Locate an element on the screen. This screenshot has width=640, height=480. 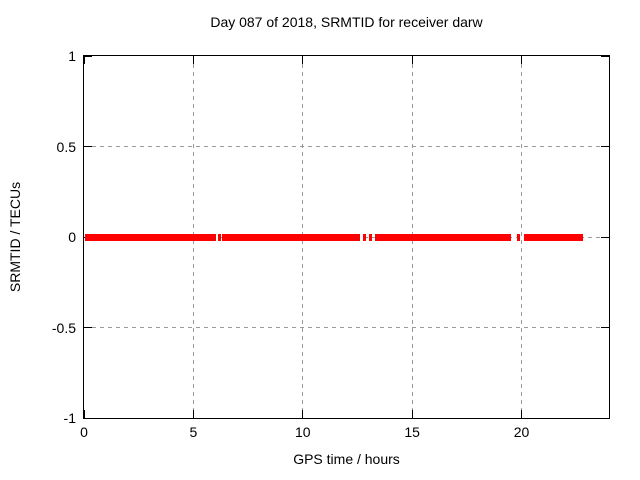
x-tick-label: 5 is located at coordinates (193, 432).